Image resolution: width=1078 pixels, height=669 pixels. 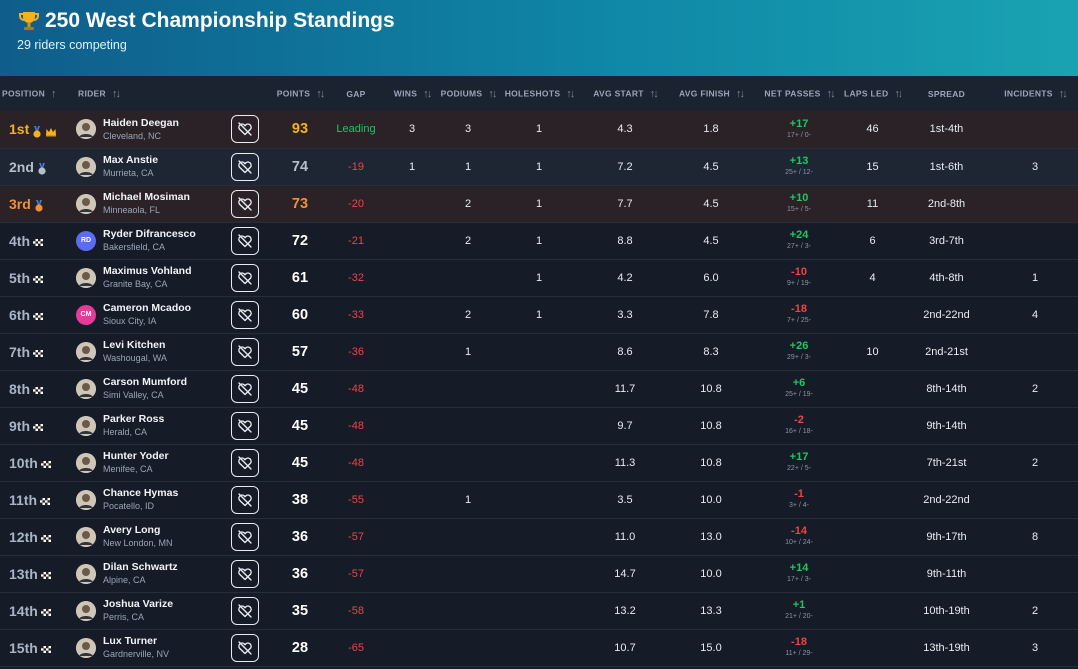 I want to click on rider-name: Lux Turner, so click(x=130, y=641).